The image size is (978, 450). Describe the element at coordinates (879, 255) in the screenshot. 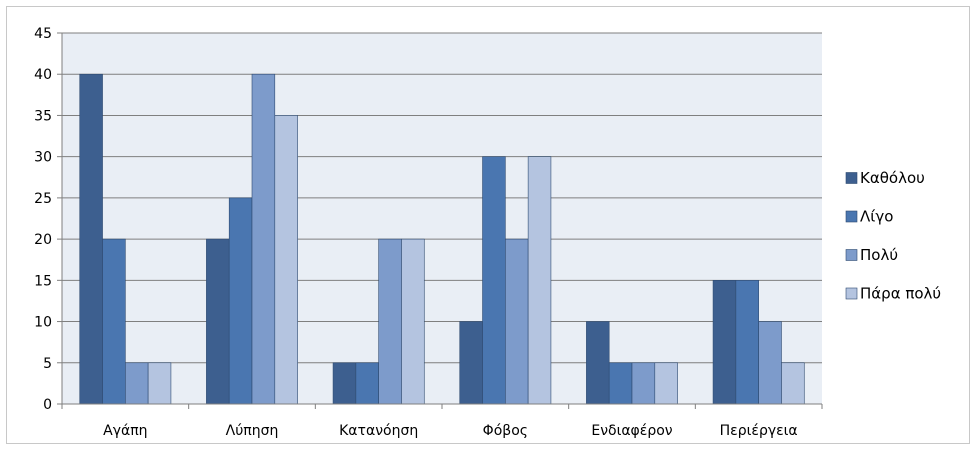

I see `legend-label: Πολύ` at that location.